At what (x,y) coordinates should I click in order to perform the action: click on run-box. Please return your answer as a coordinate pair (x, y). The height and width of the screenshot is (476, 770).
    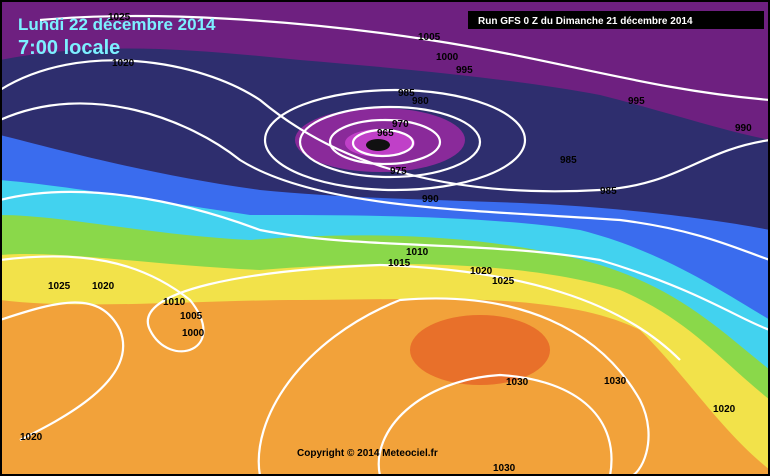
    Looking at the image, I should click on (616, 20).